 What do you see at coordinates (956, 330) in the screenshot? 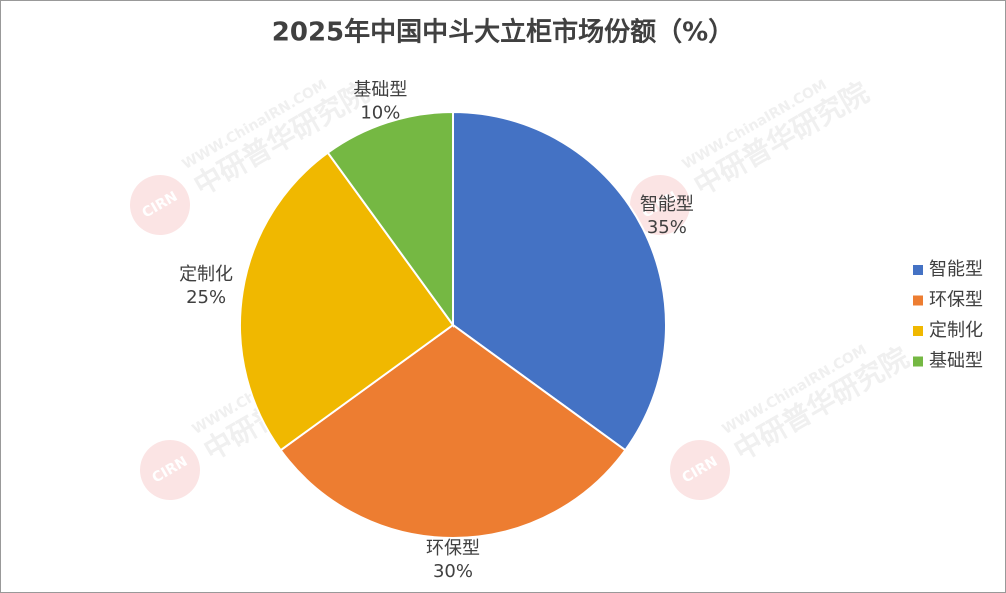
I see `legend-label: 定制化` at bounding box center [956, 330].